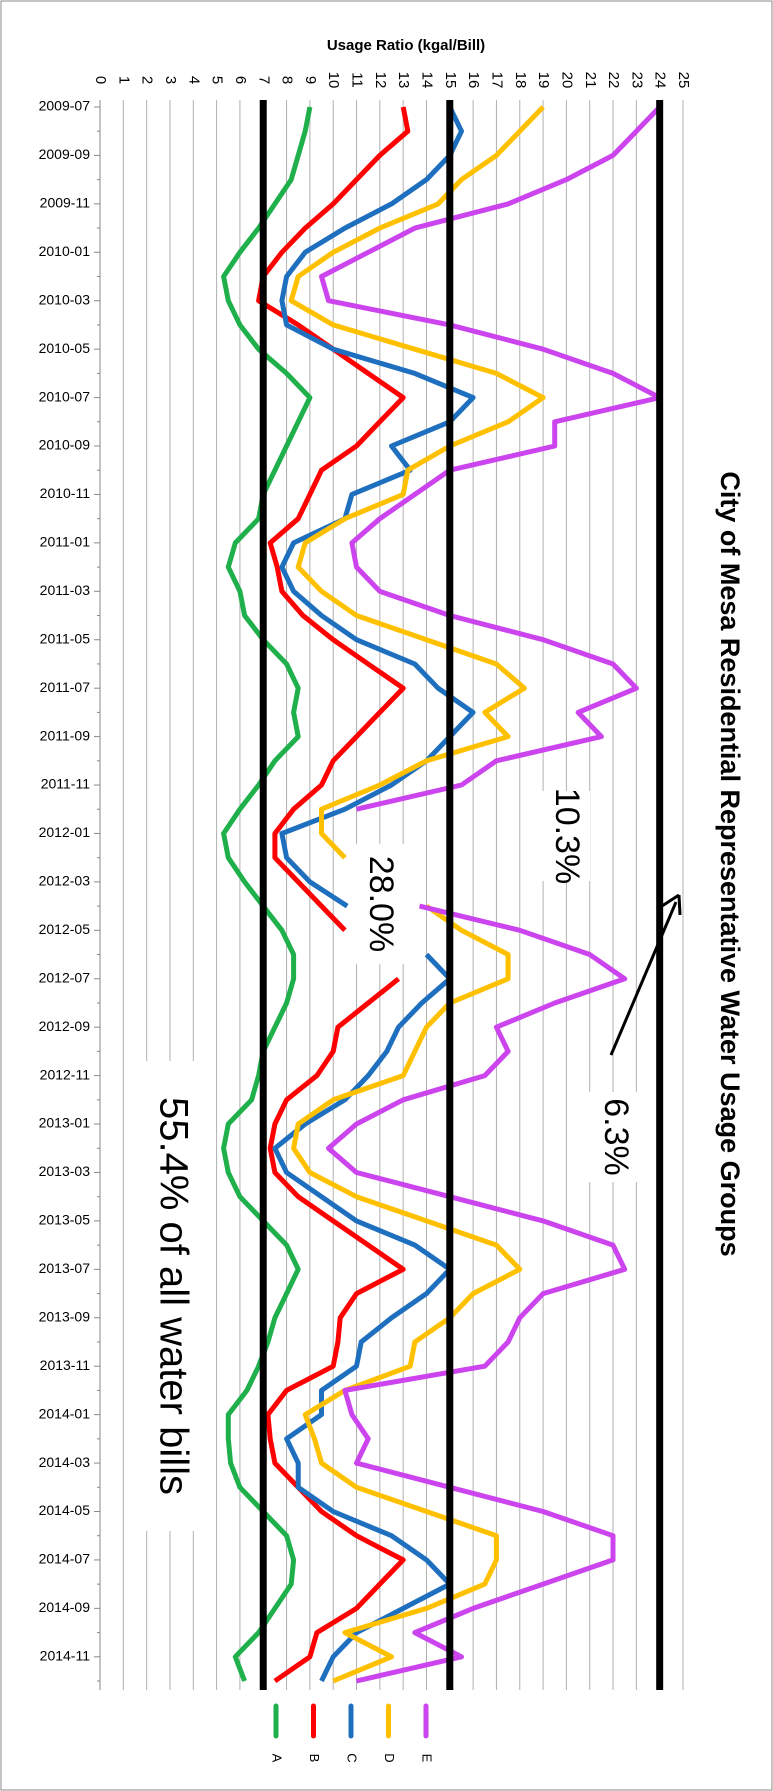 This screenshot has height=1791, width=773. I want to click on category-label: 2013-03, so click(65, 1171).